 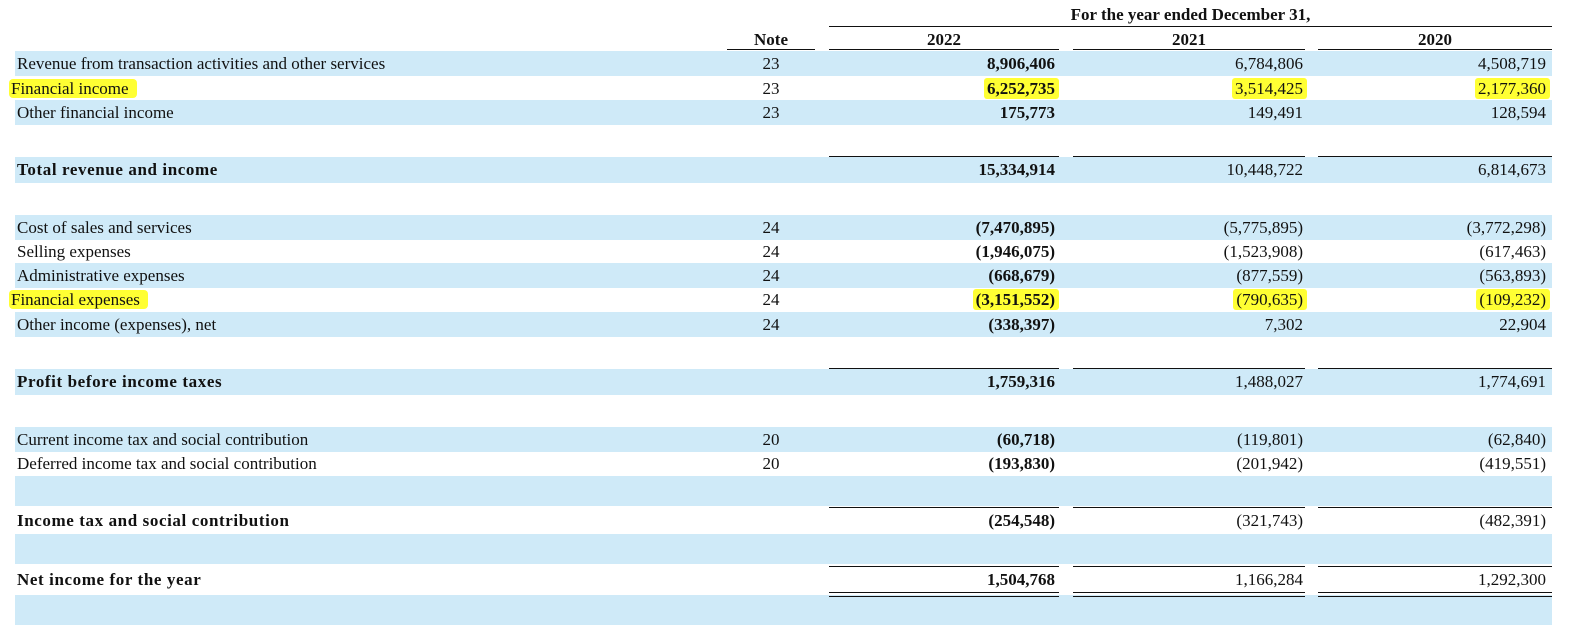 I want to click on value-2022: (193,830), so click(x=1021, y=463).